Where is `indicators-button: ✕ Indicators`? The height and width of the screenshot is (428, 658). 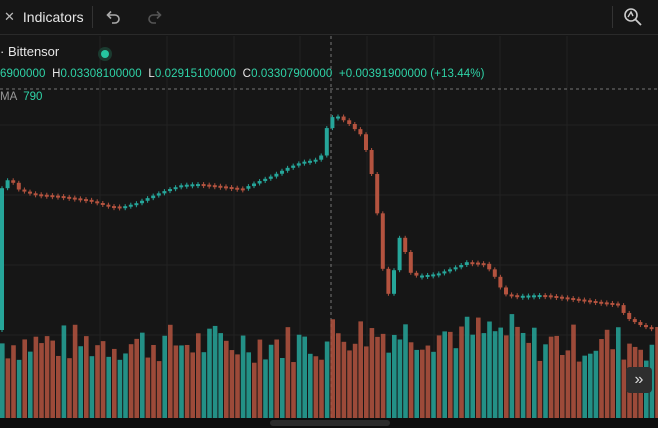 indicators-button: ✕ Indicators is located at coordinates (44, 17).